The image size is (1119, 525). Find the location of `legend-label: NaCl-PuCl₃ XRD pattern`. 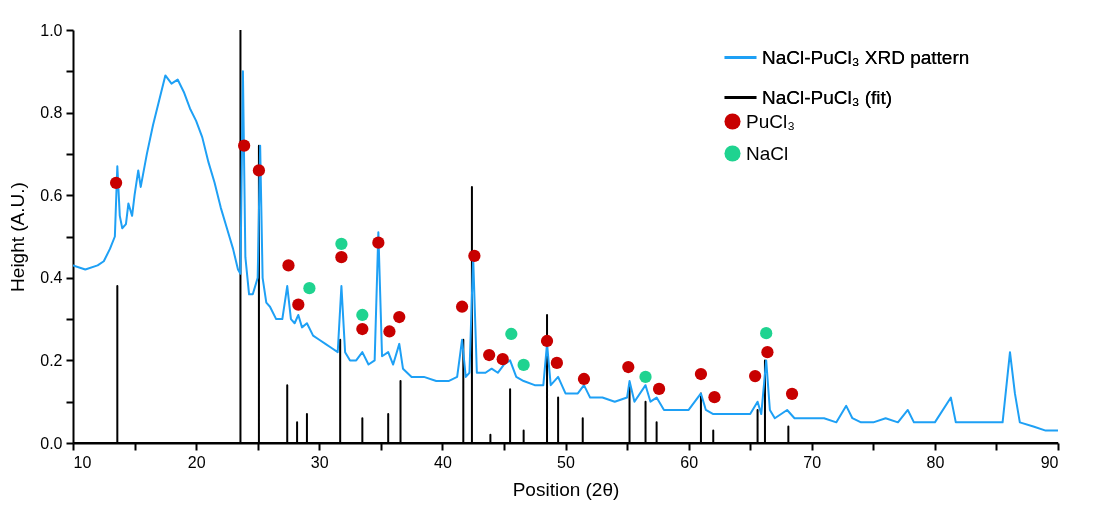

legend-label: NaCl-PuCl₃ XRD pattern is located at coordinates (866, 57).